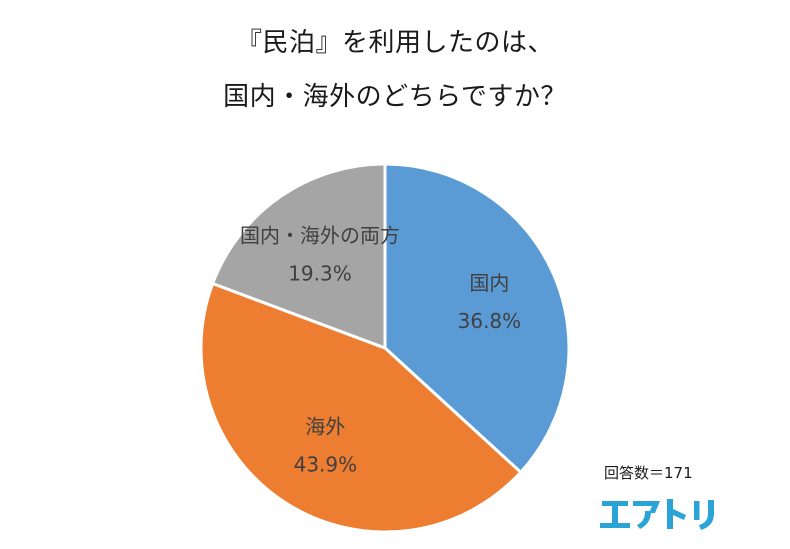  What do you see at coordinates (320, 235) in the screenshot?
I see `slice-category-label: 国内・海外の両方` at bounding box center [320, 235].